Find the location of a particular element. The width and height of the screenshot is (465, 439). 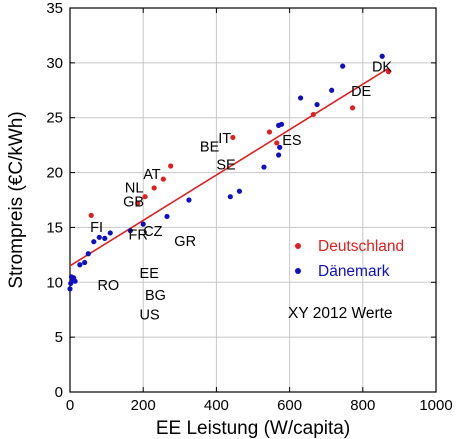

country-label-es: ES is located at coordinates (291, 141).